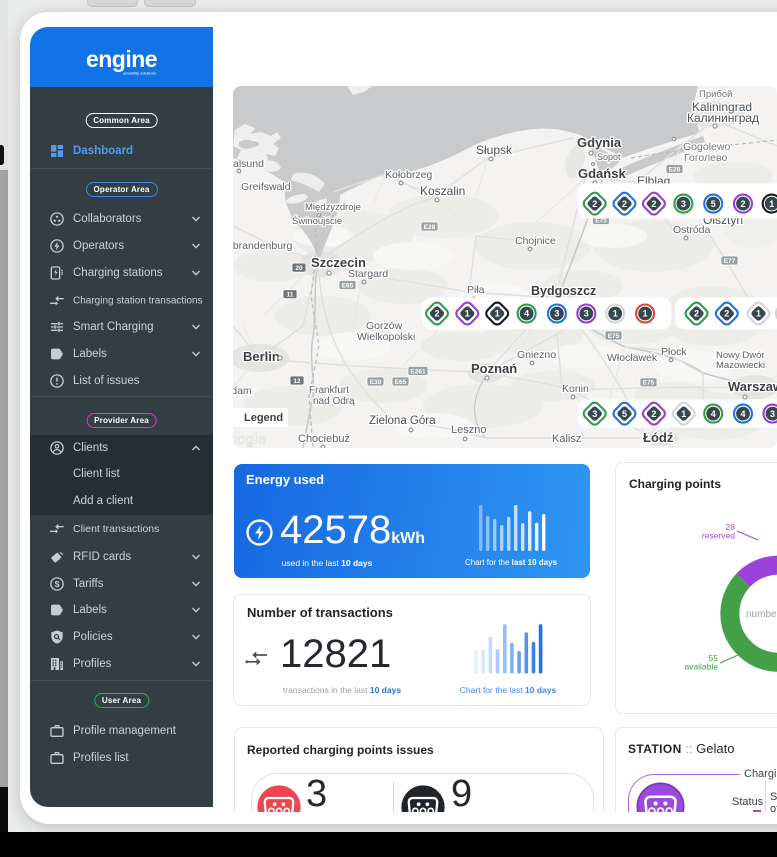 The width and height of the screenshot is (777, 857). What do you see at coordinates (263, 246) in the screenshot?
I see `svg-text: ubrandenburg` at bounding box center [263, 246].